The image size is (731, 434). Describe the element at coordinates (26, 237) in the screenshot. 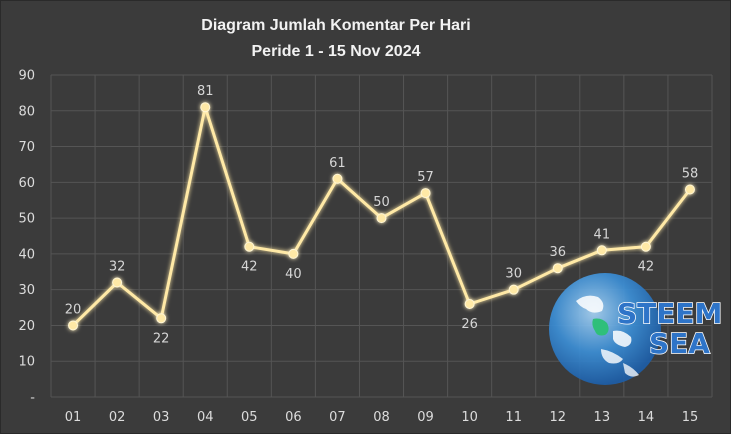

I see `y-axis-ticks: - 10 20 30 40 50 60 70 80 90` at that location.